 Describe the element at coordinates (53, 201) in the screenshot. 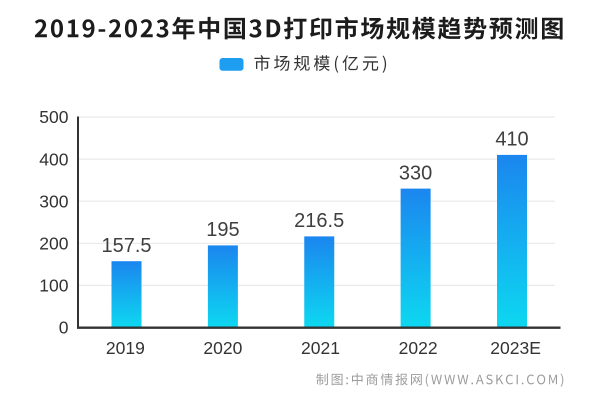

I see `svg-text: 300` at that location.